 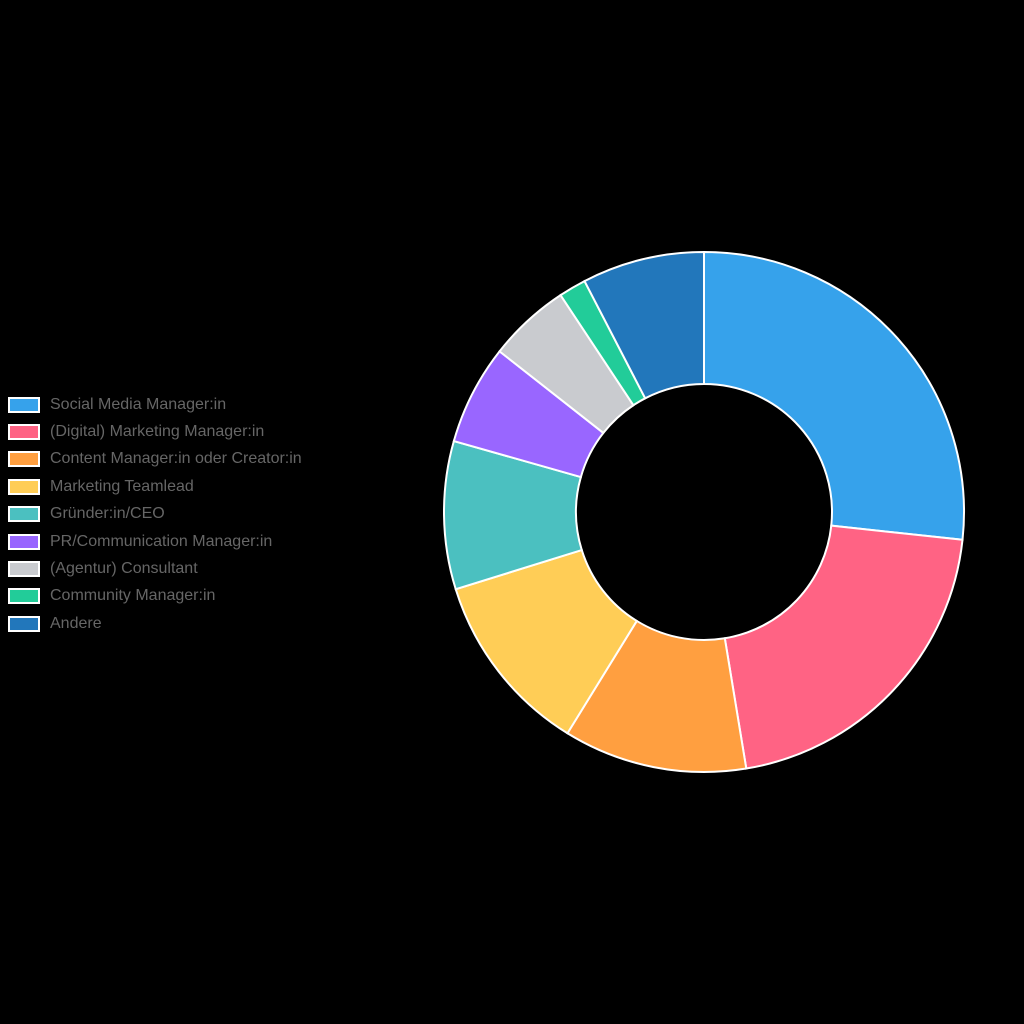 What do you see at coordinates (124, 569) in the screenshot?
I see `legend-label: (Agentur) Consultant` at bounding box center [124, 569].